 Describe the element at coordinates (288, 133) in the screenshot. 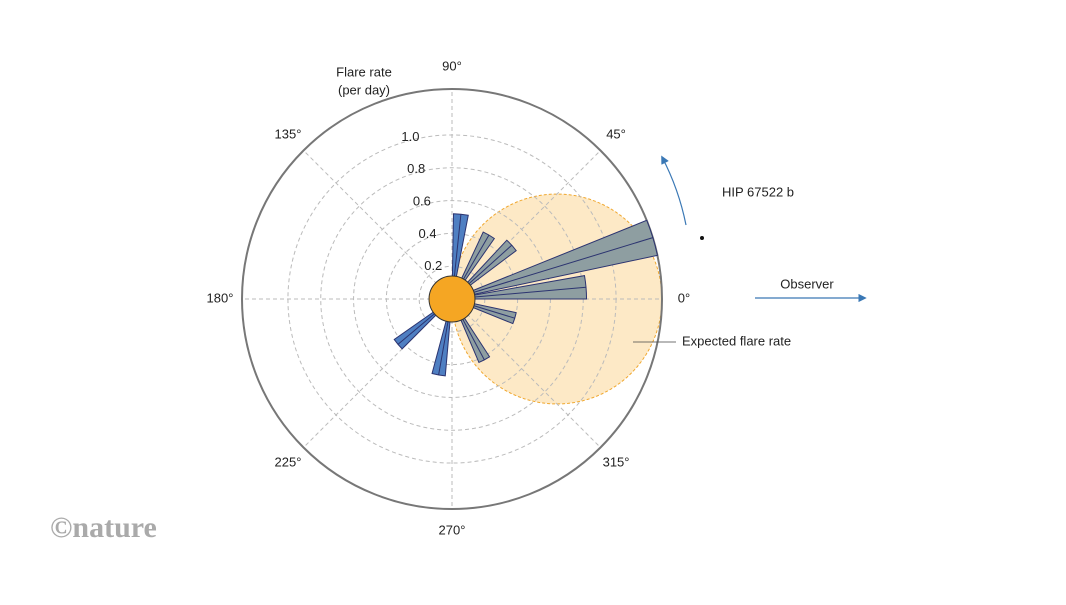

I see `theta-tick-label: 135°` at that location.